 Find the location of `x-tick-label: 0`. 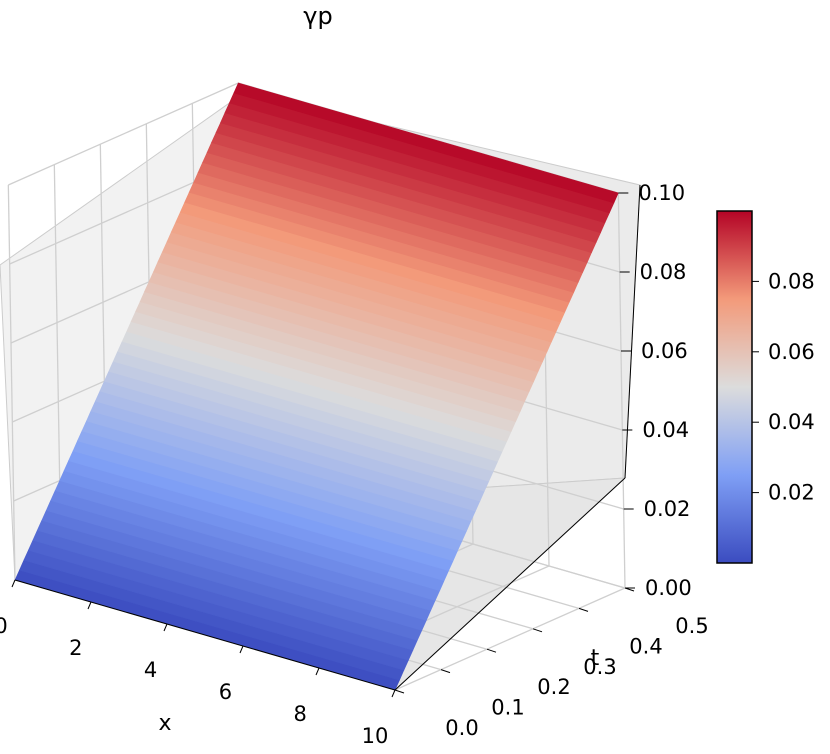

x-tick-label: 0 is located at coordinates (4, 626).